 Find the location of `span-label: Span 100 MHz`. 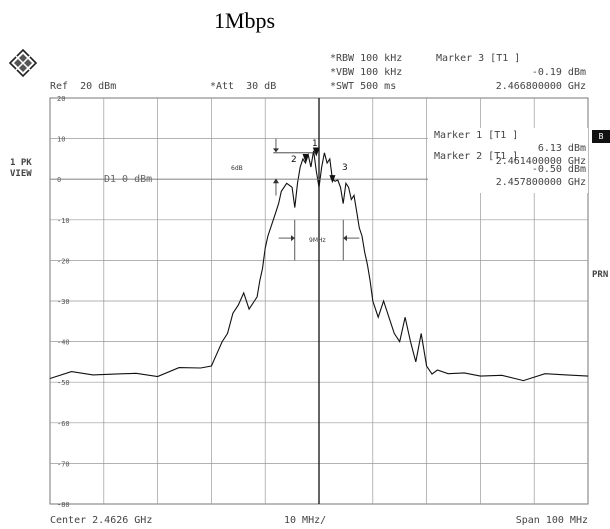

span-label: Span 100 MHz is located at coordinates (551, 520).